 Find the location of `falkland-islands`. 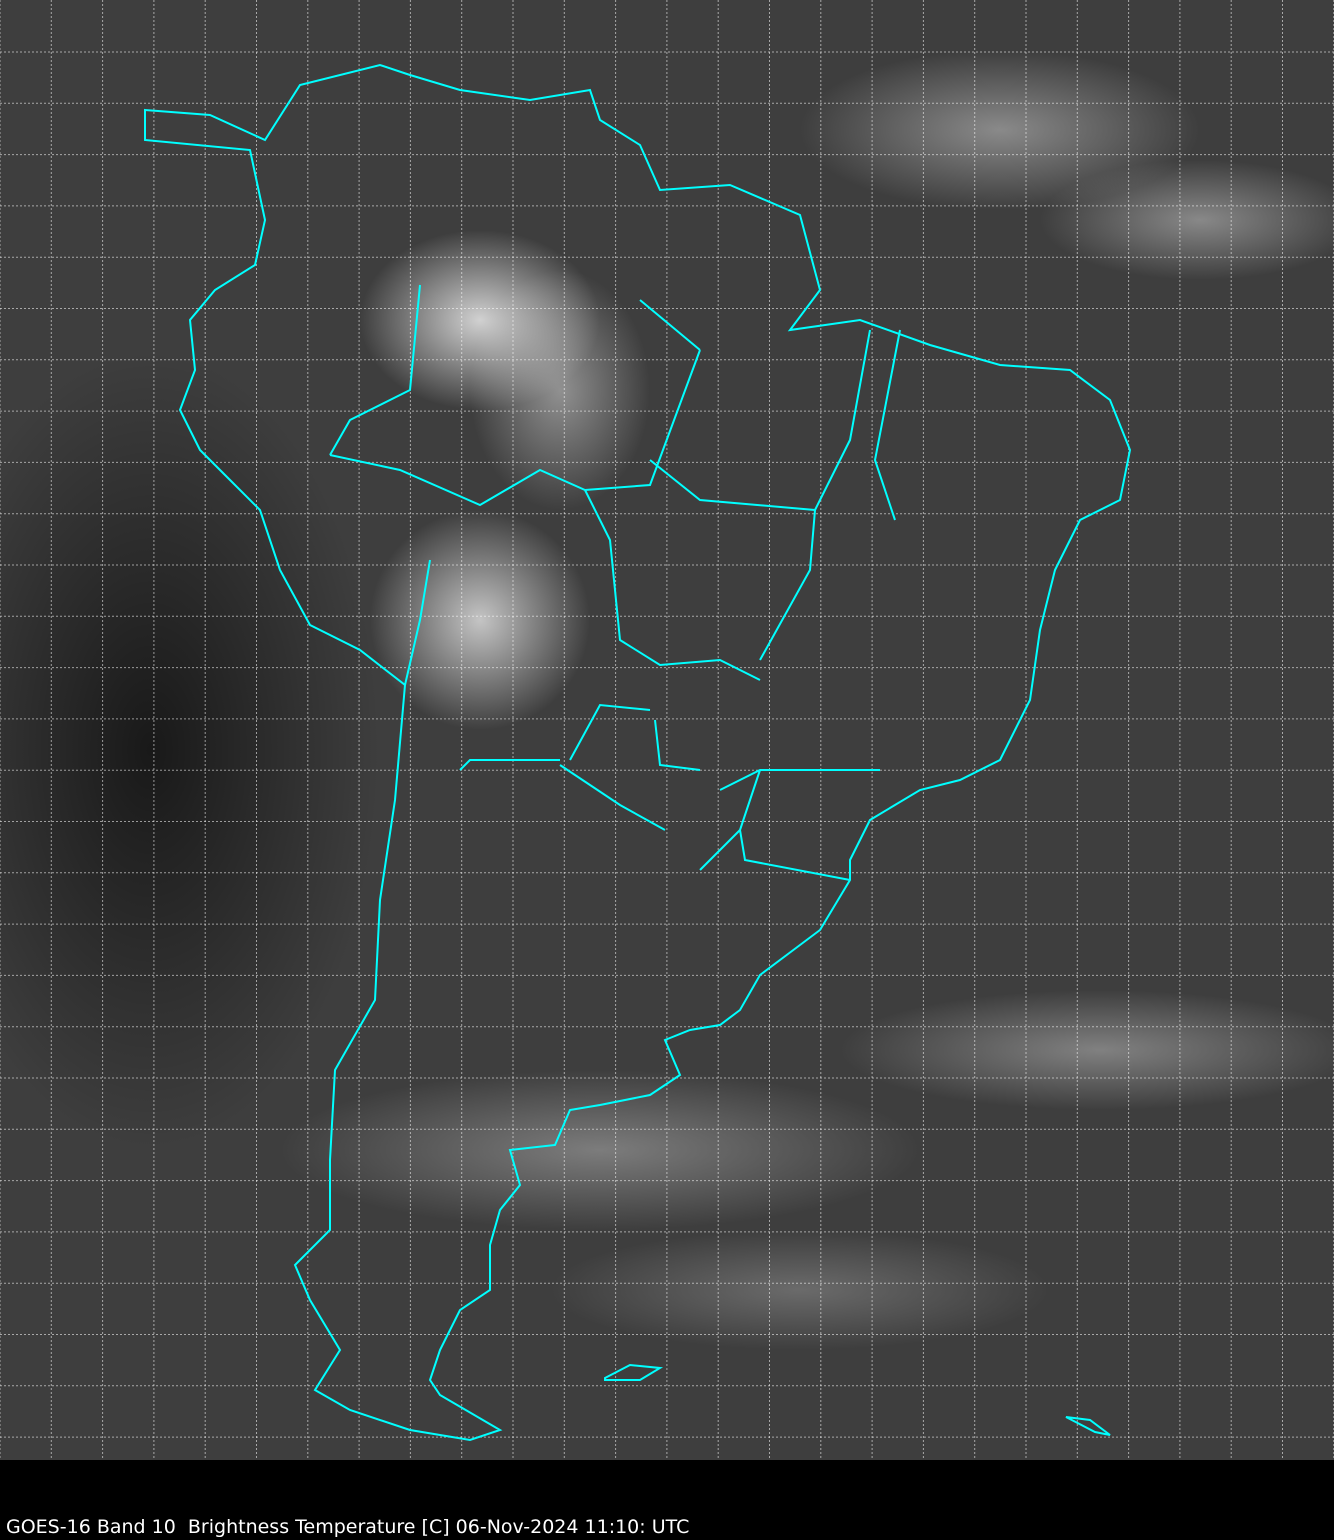

falkland-islands is located at coordinates (634, 1372).